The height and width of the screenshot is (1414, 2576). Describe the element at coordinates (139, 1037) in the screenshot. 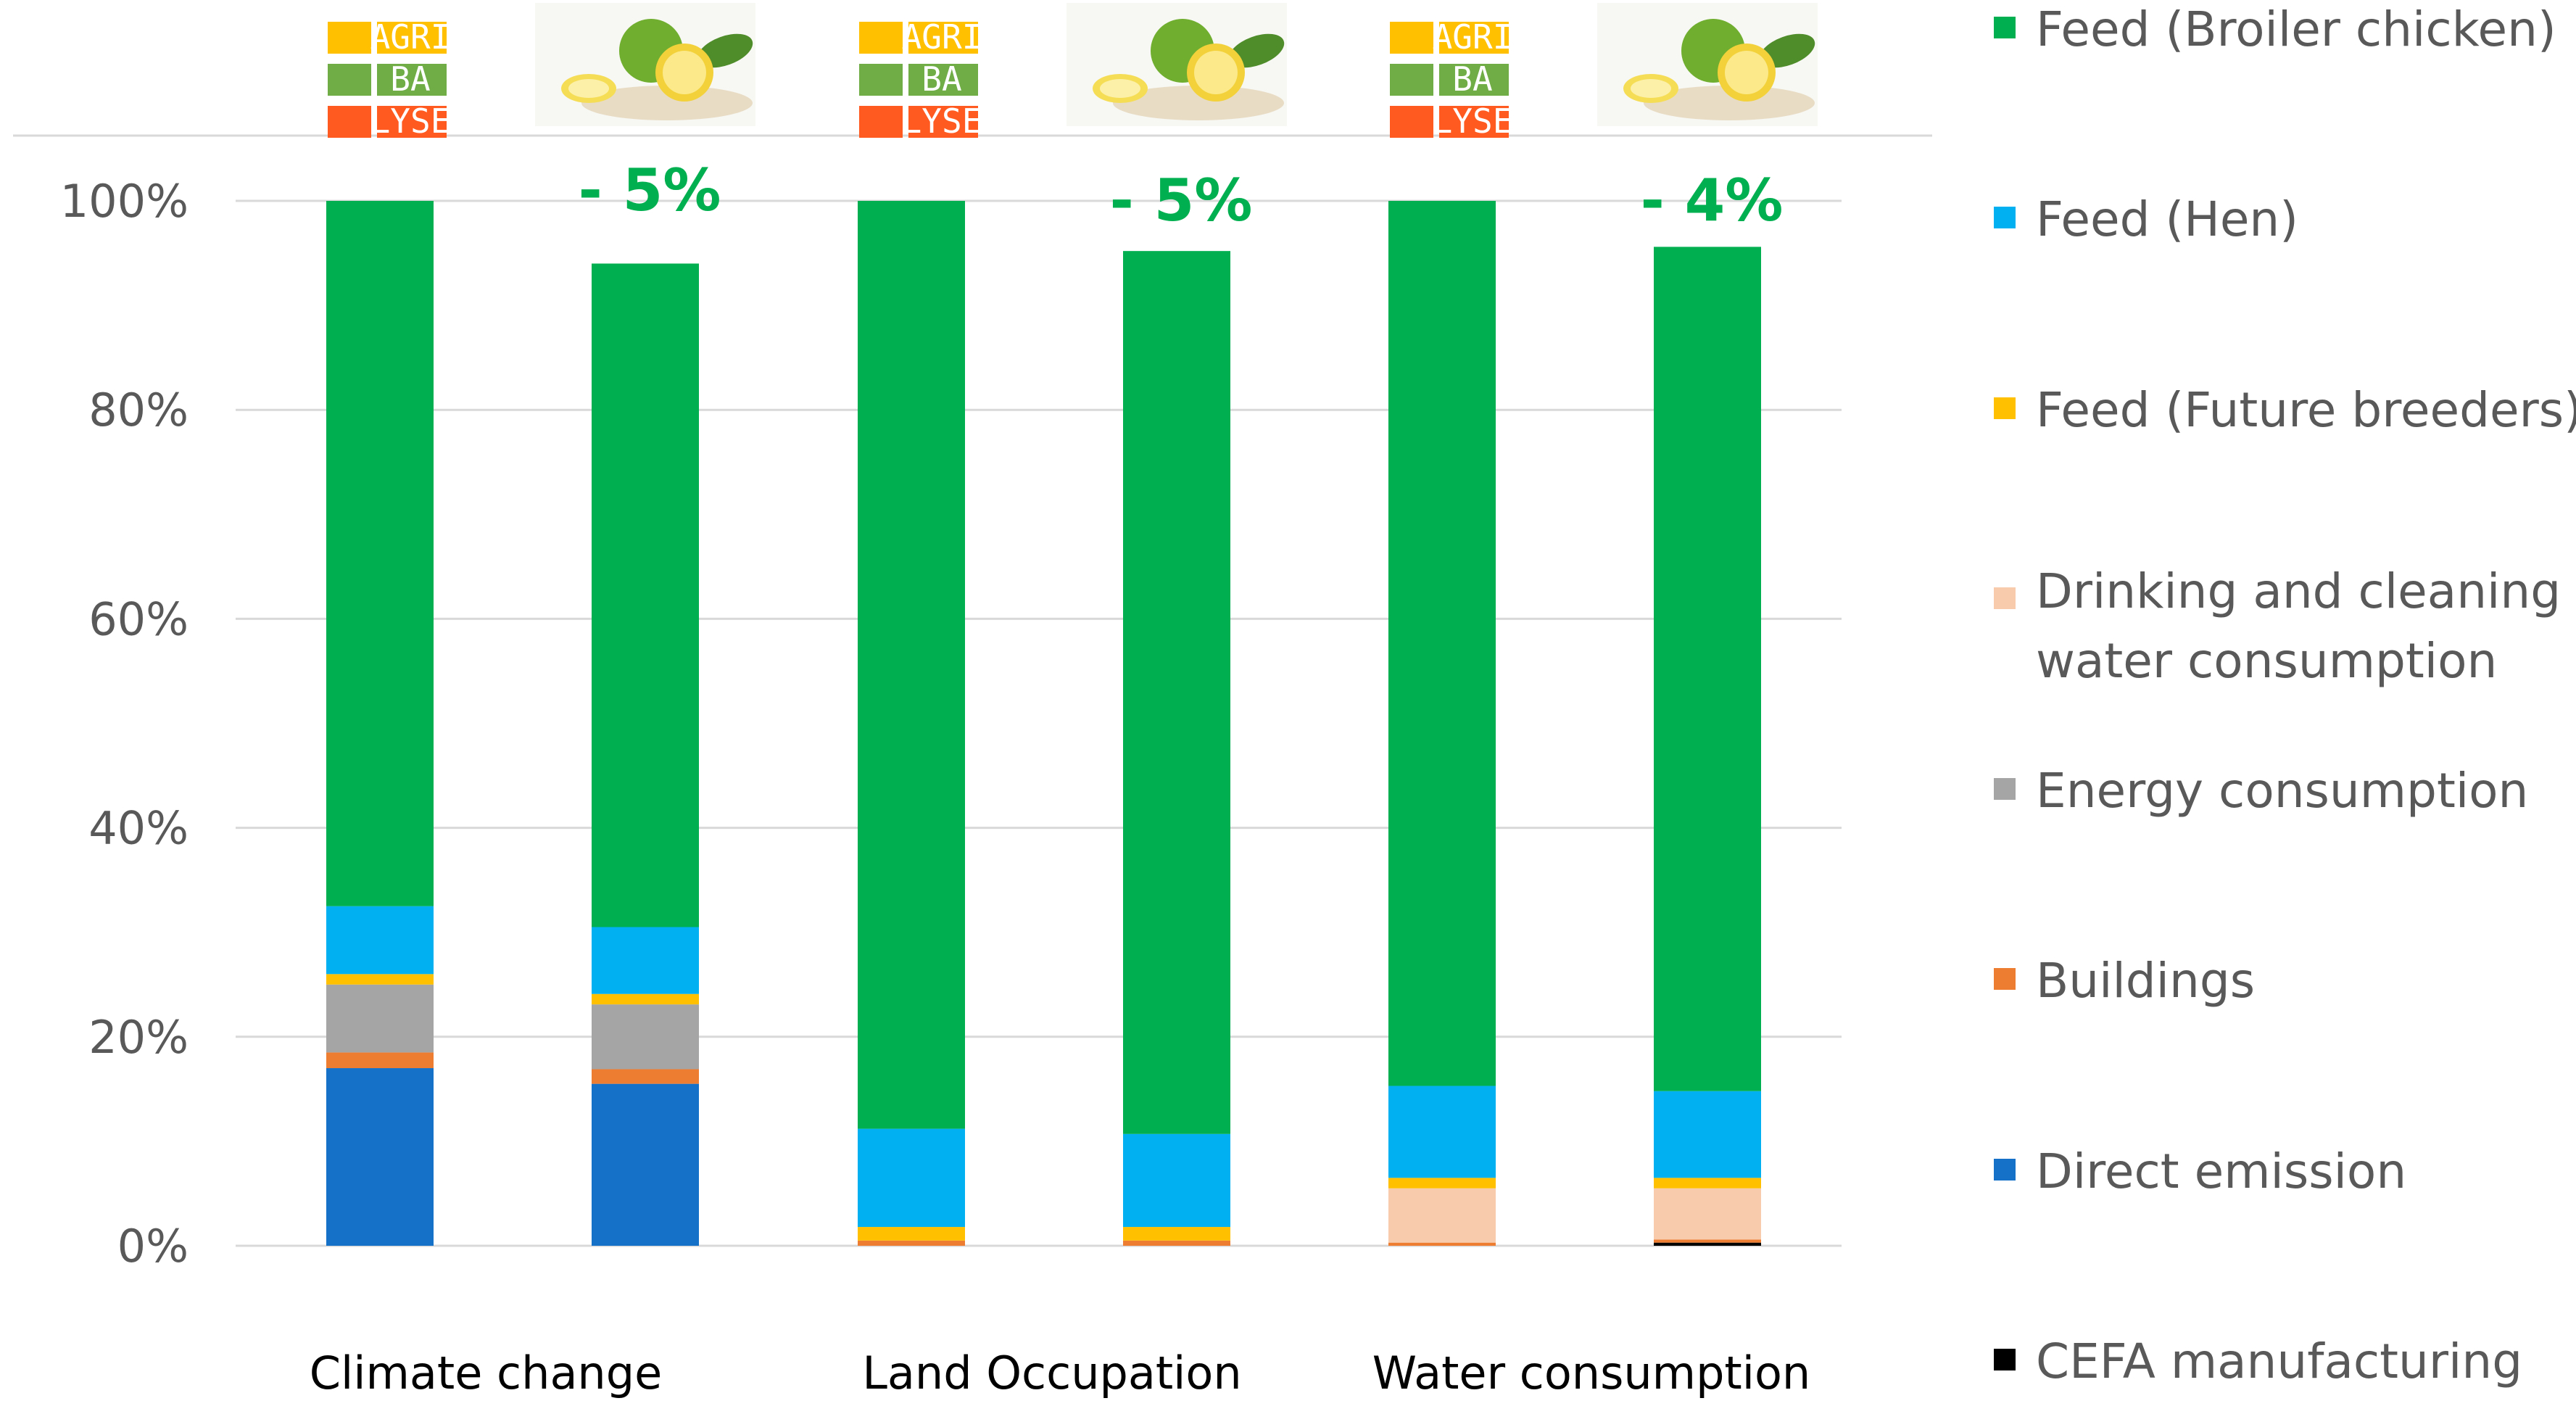

I see `y-tick-label: 20%` at that location.